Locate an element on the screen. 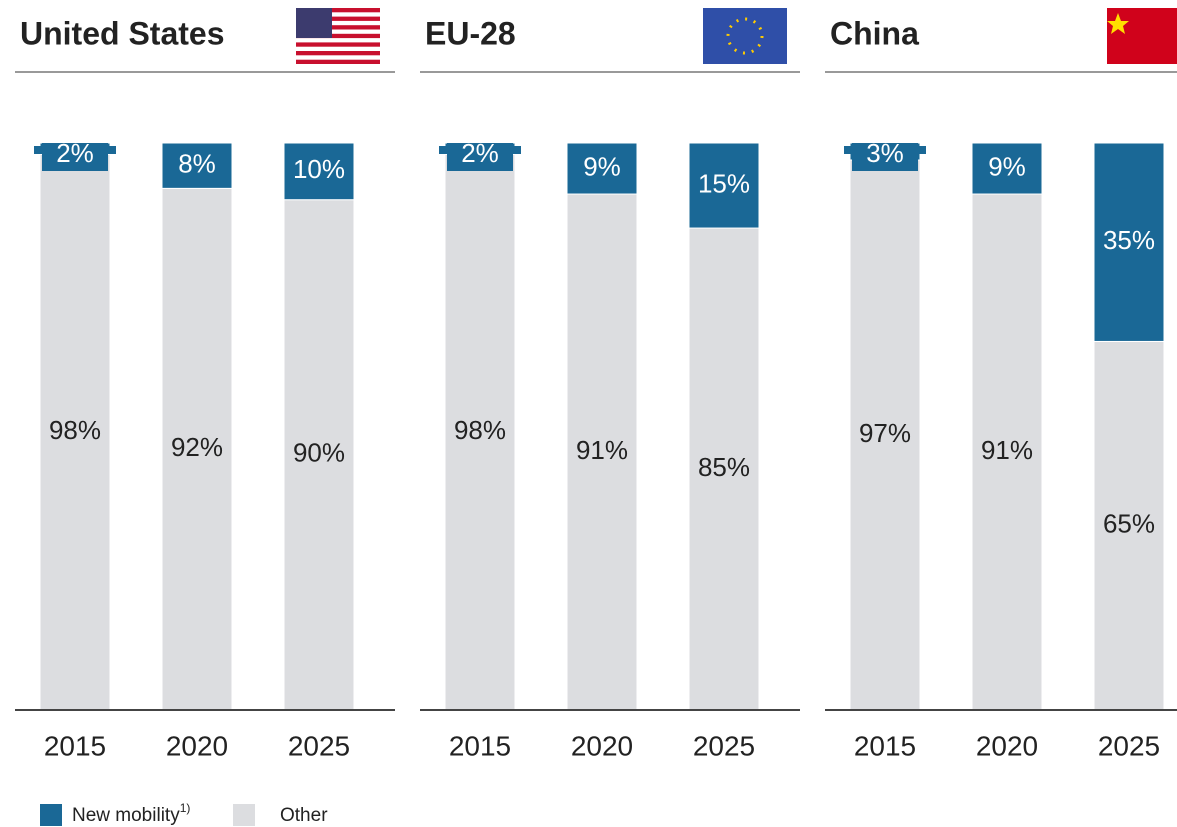 Image resolution: width=1177 pixels, height=827 pixels. chart-title: China is located at coordinates (874, 33).